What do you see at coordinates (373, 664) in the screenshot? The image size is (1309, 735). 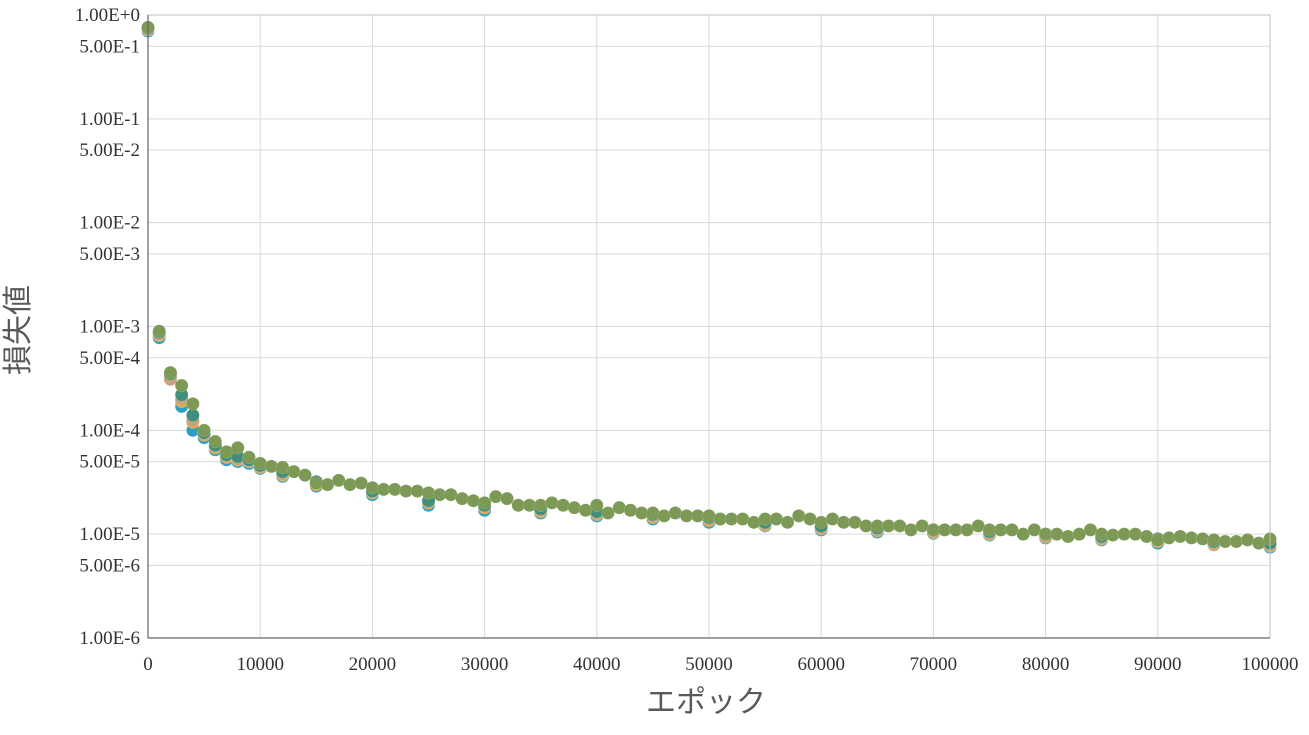 I see `x-tick-label: 20000` at bounding box center [373, 664].